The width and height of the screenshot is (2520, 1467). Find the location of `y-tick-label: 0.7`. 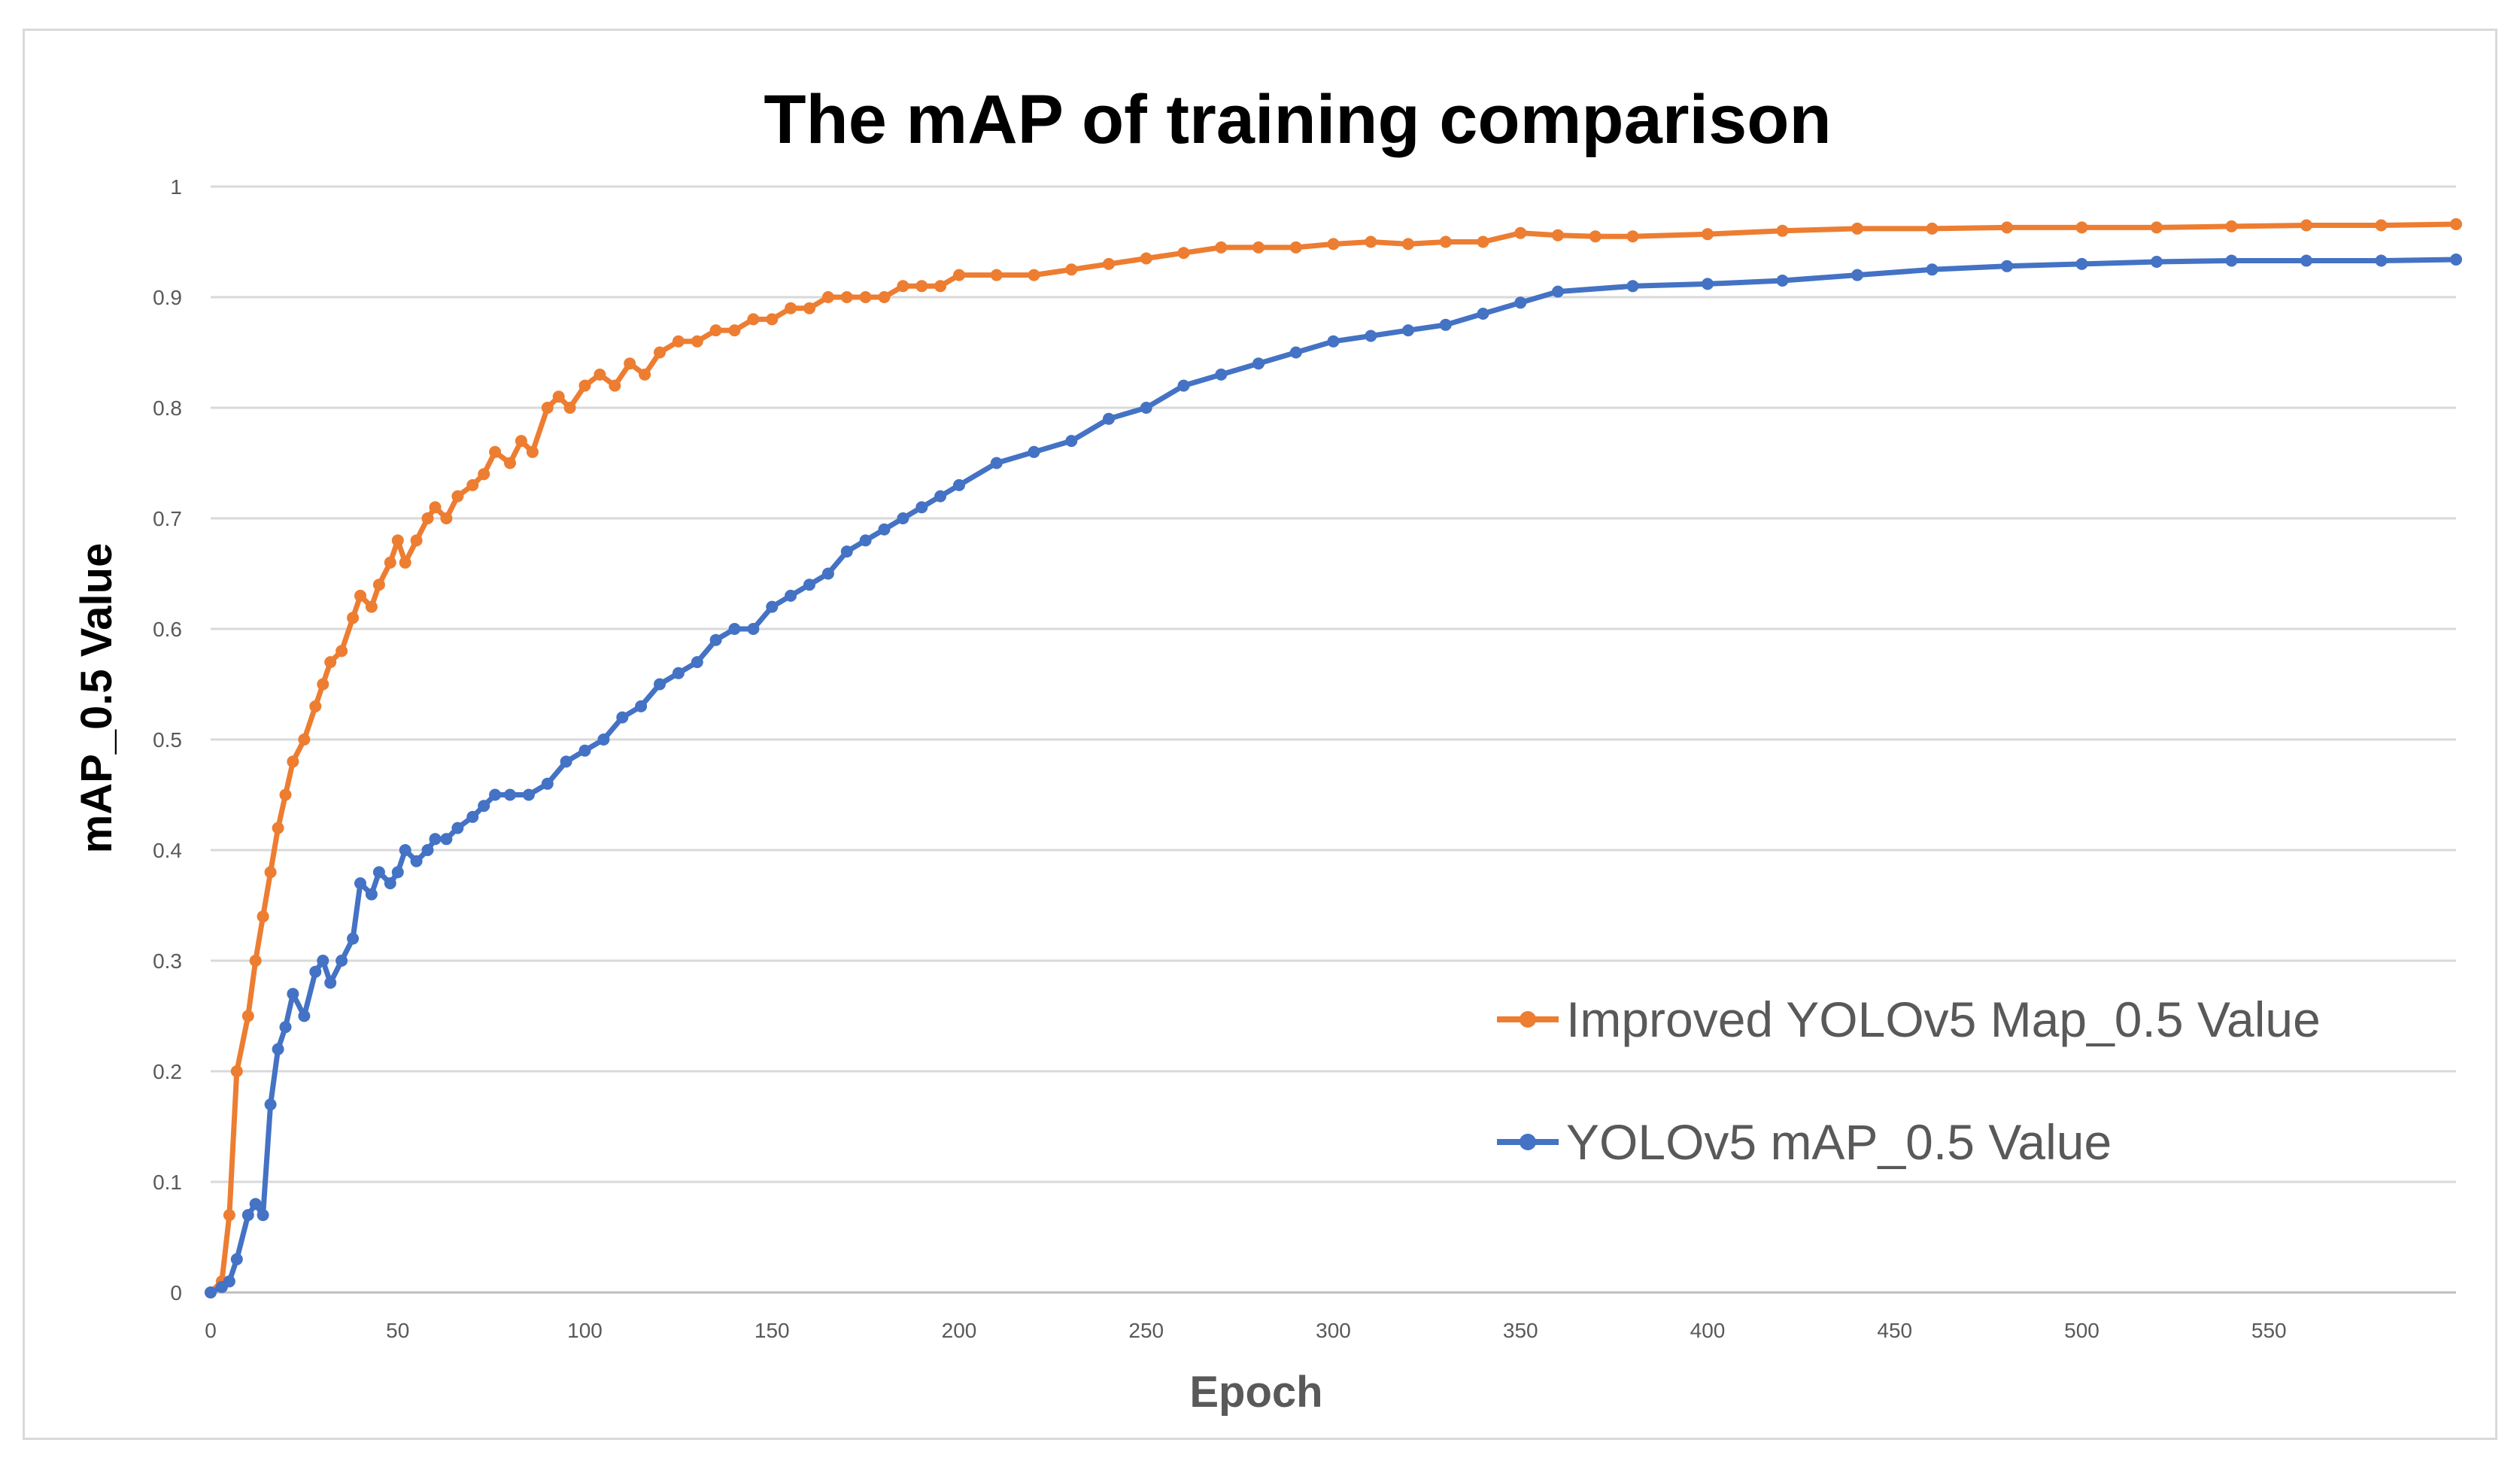

y-tick-label: 0.7 is located at coordinates (167, 518).